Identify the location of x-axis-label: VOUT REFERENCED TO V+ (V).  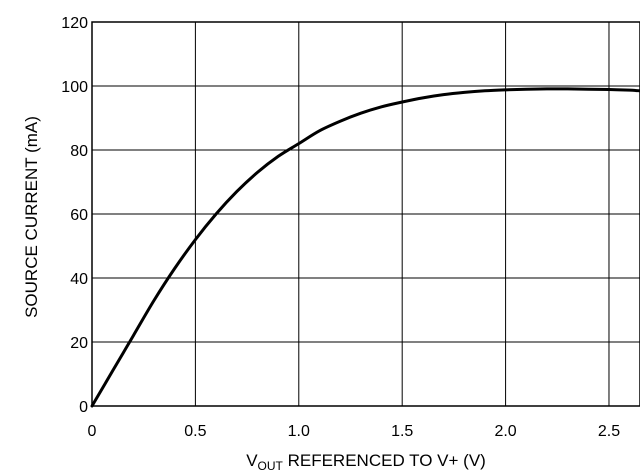
(366, 461).